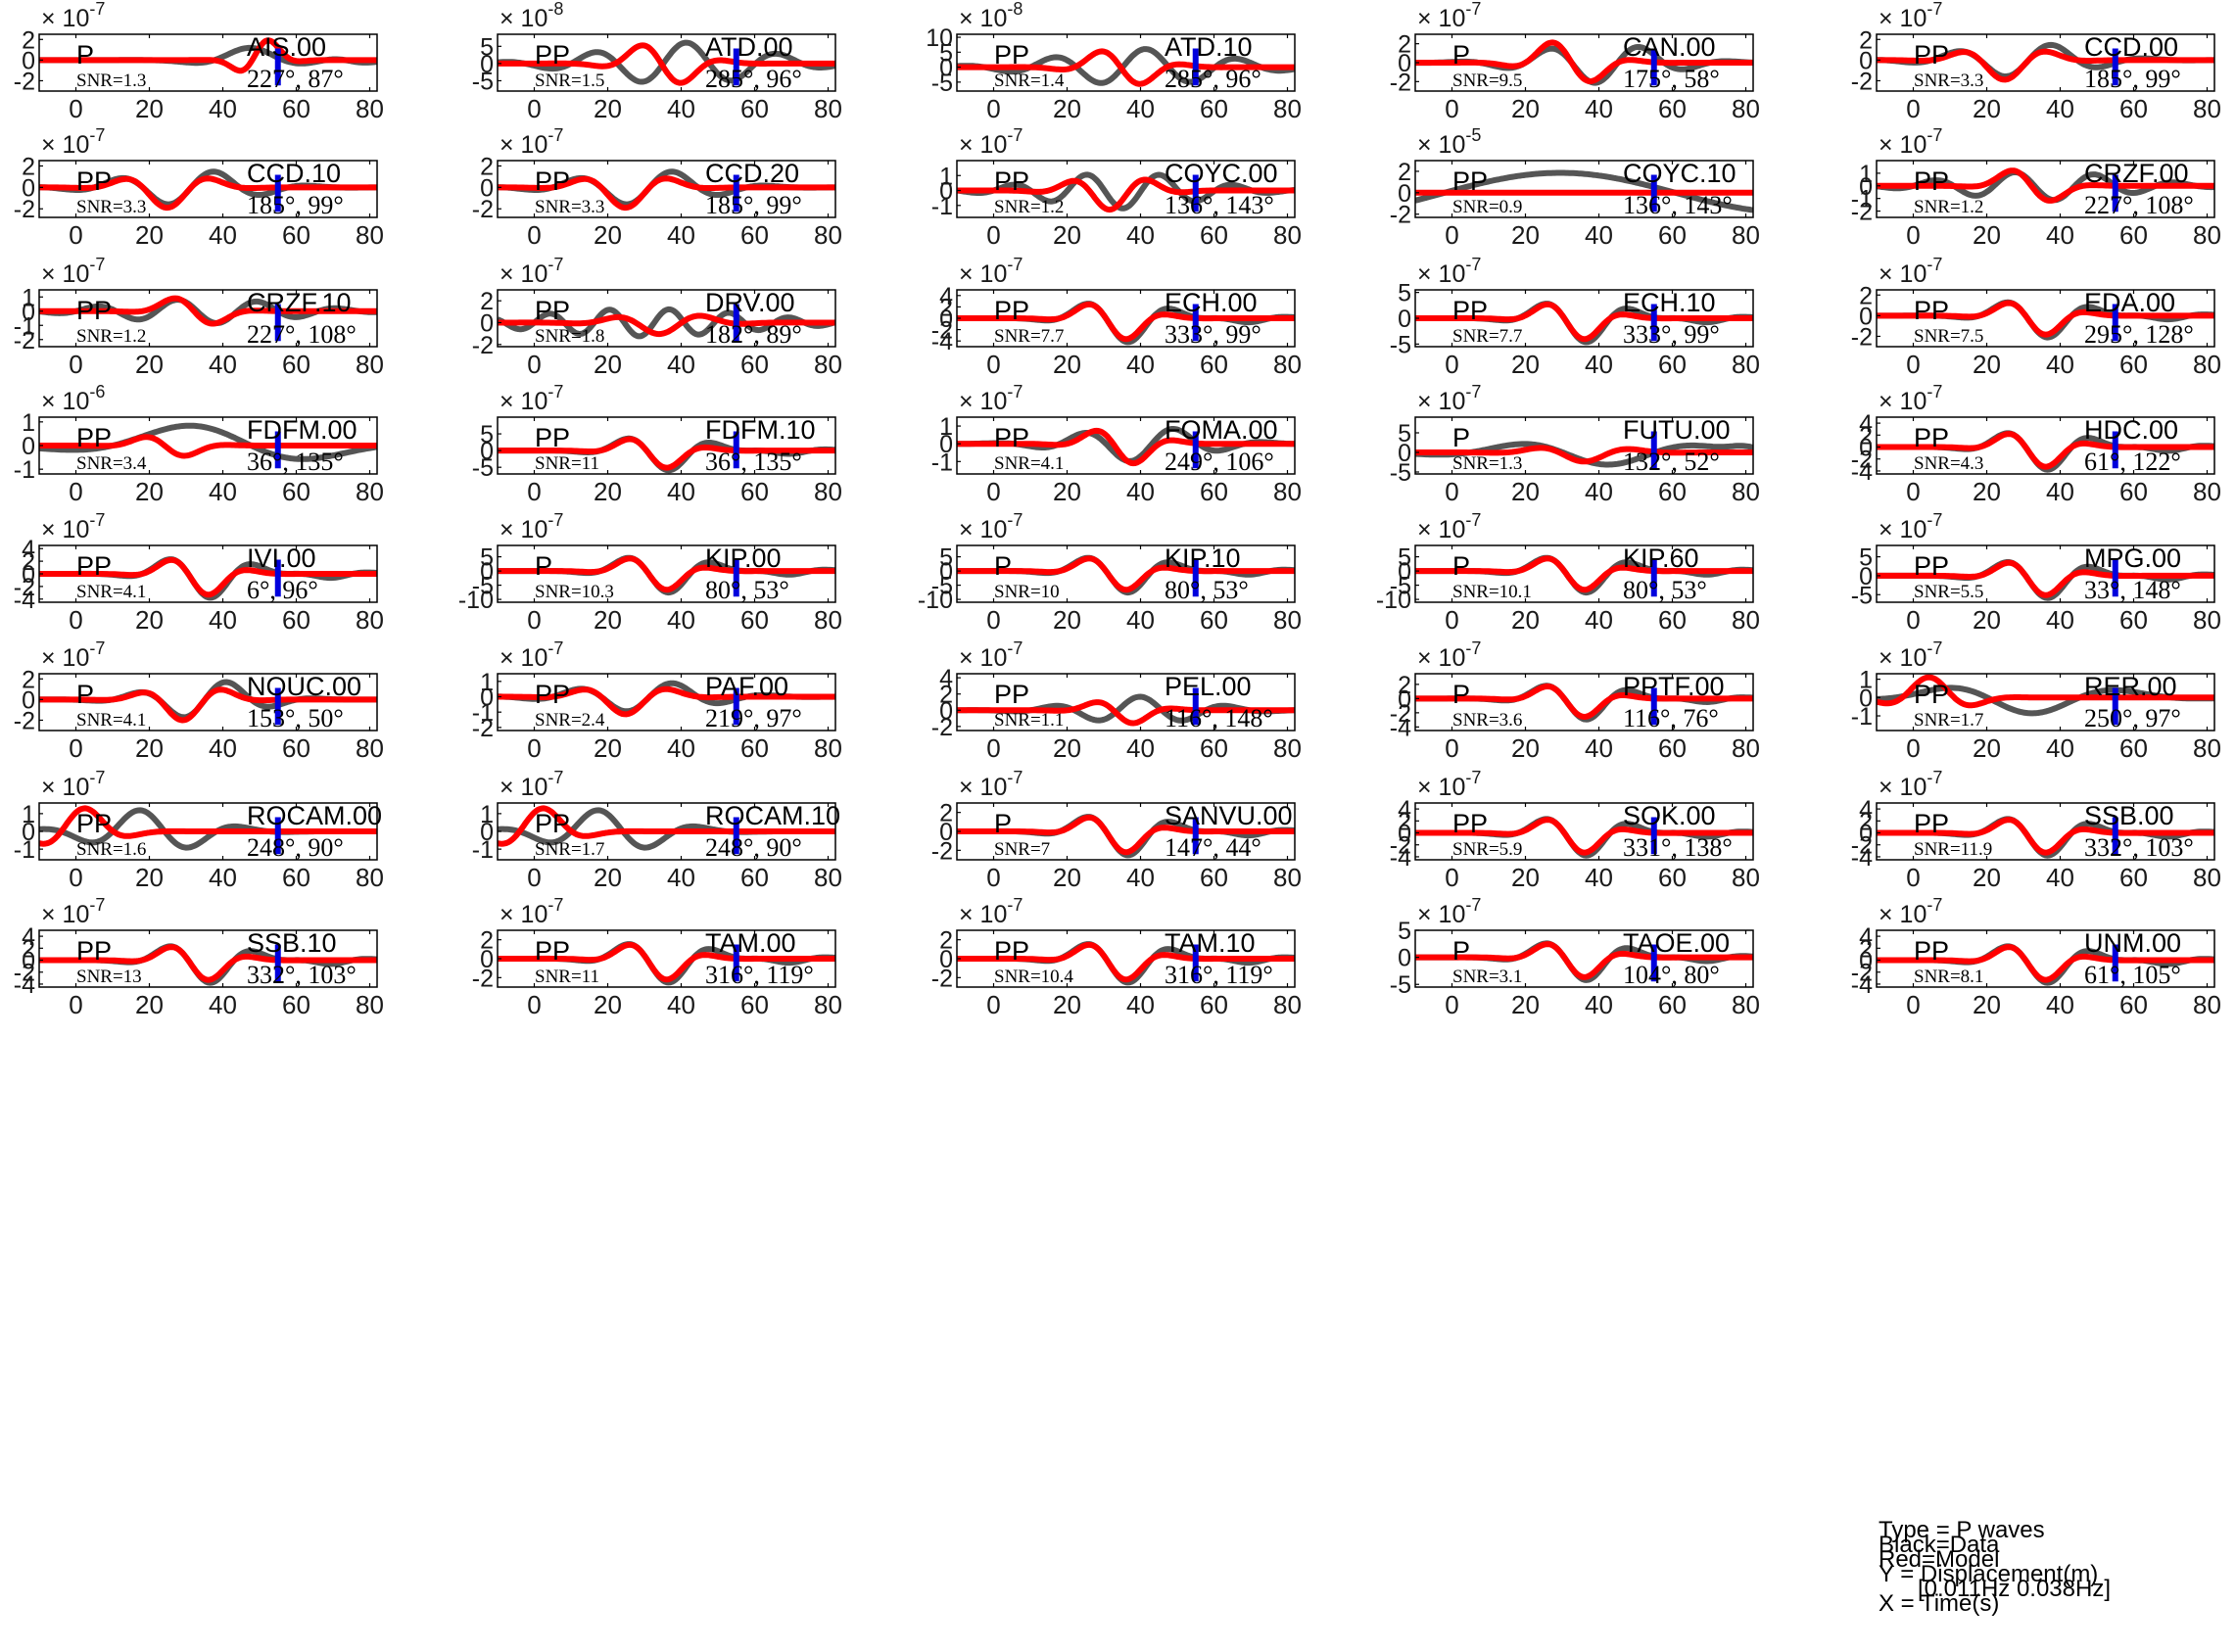 The image size is (2236, 1652). I want to click on y-tick-label: 4, so click(1866, 424).